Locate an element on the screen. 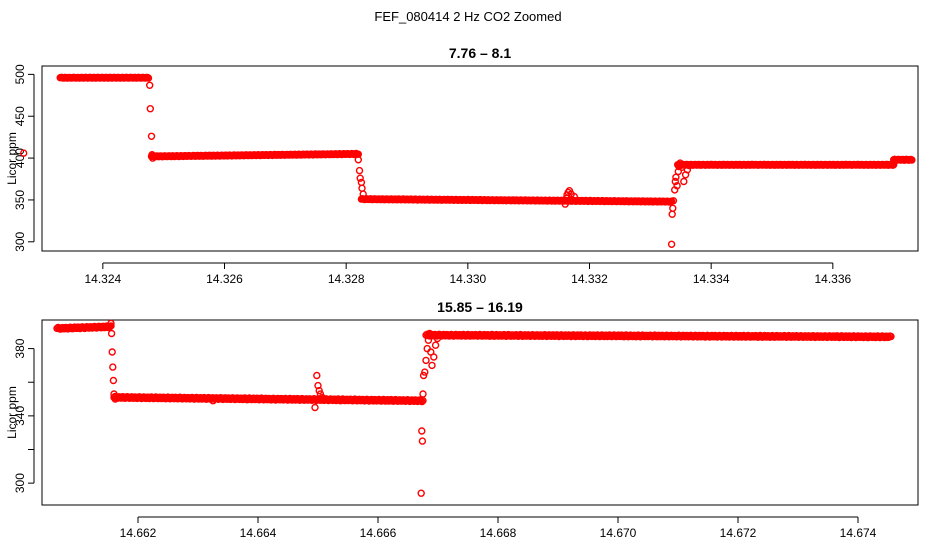  x-tick-label: 14.330 is located at coordinates (467, 279).